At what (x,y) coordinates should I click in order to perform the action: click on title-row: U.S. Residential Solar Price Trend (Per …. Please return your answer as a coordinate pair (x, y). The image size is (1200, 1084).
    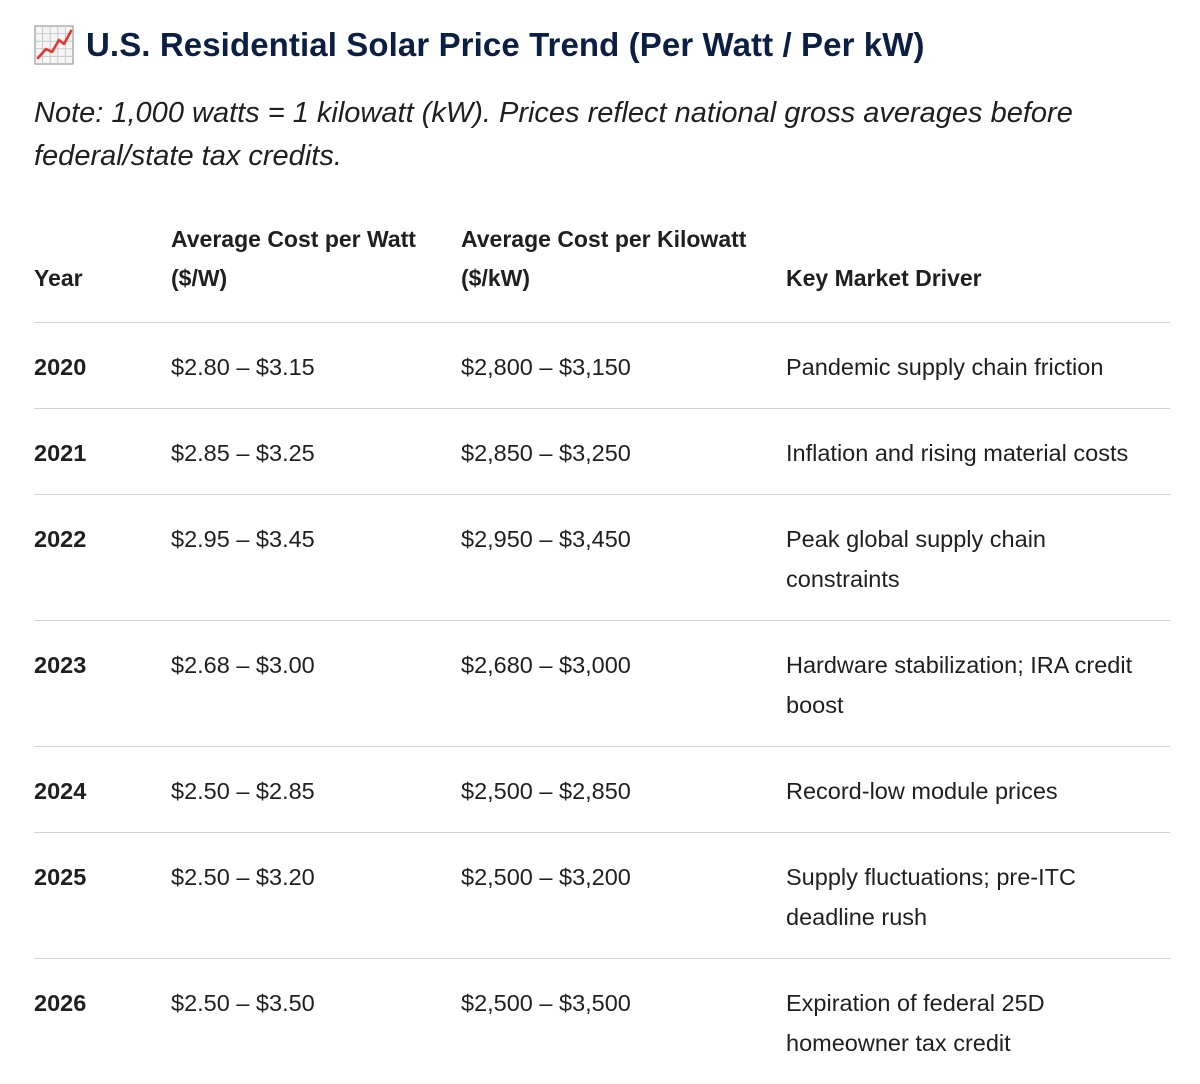
    Looking at the image, I should click on (479, 45).